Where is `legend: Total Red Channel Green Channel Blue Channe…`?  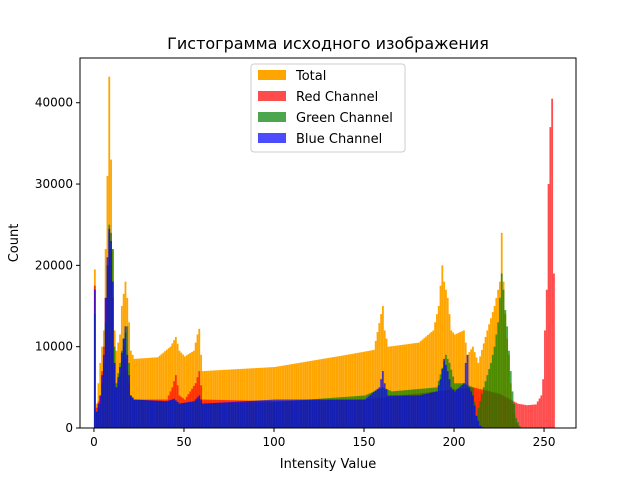
legend: Total Red Channel Green Channel Blue Channe… is located at coordinates (328, 108).